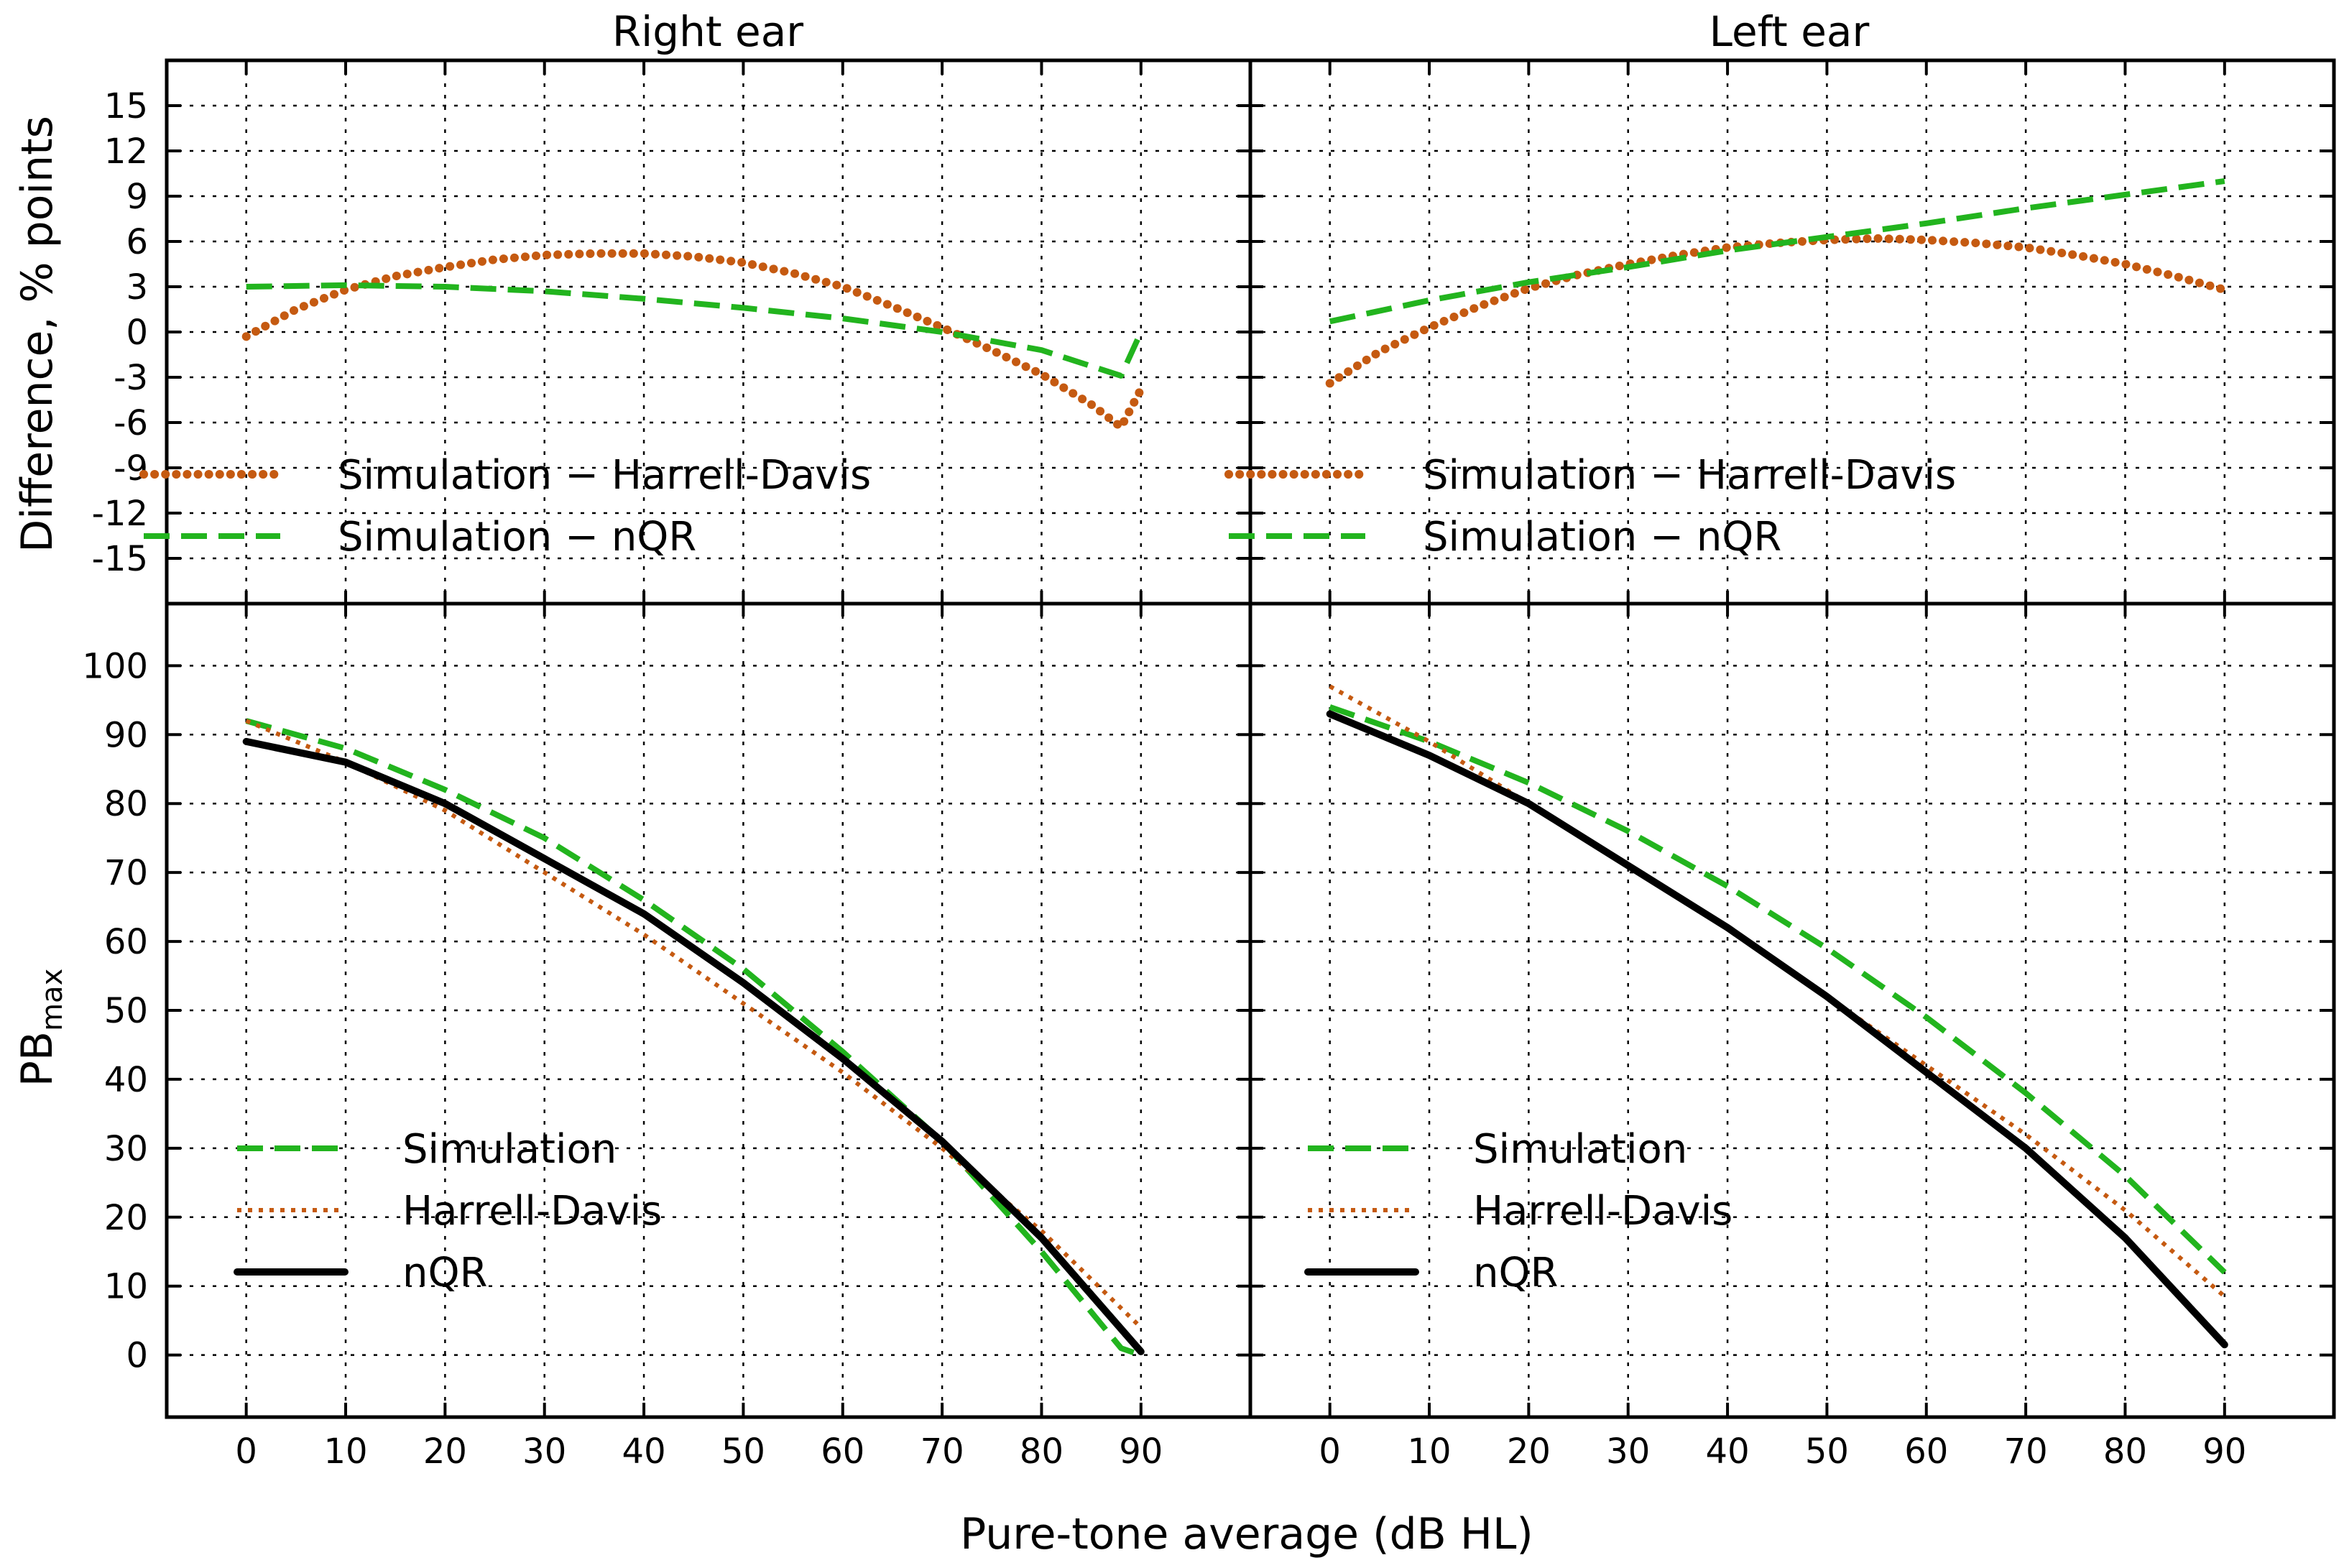  I want to click on y-tick-label: 30, so click(126, 1149).